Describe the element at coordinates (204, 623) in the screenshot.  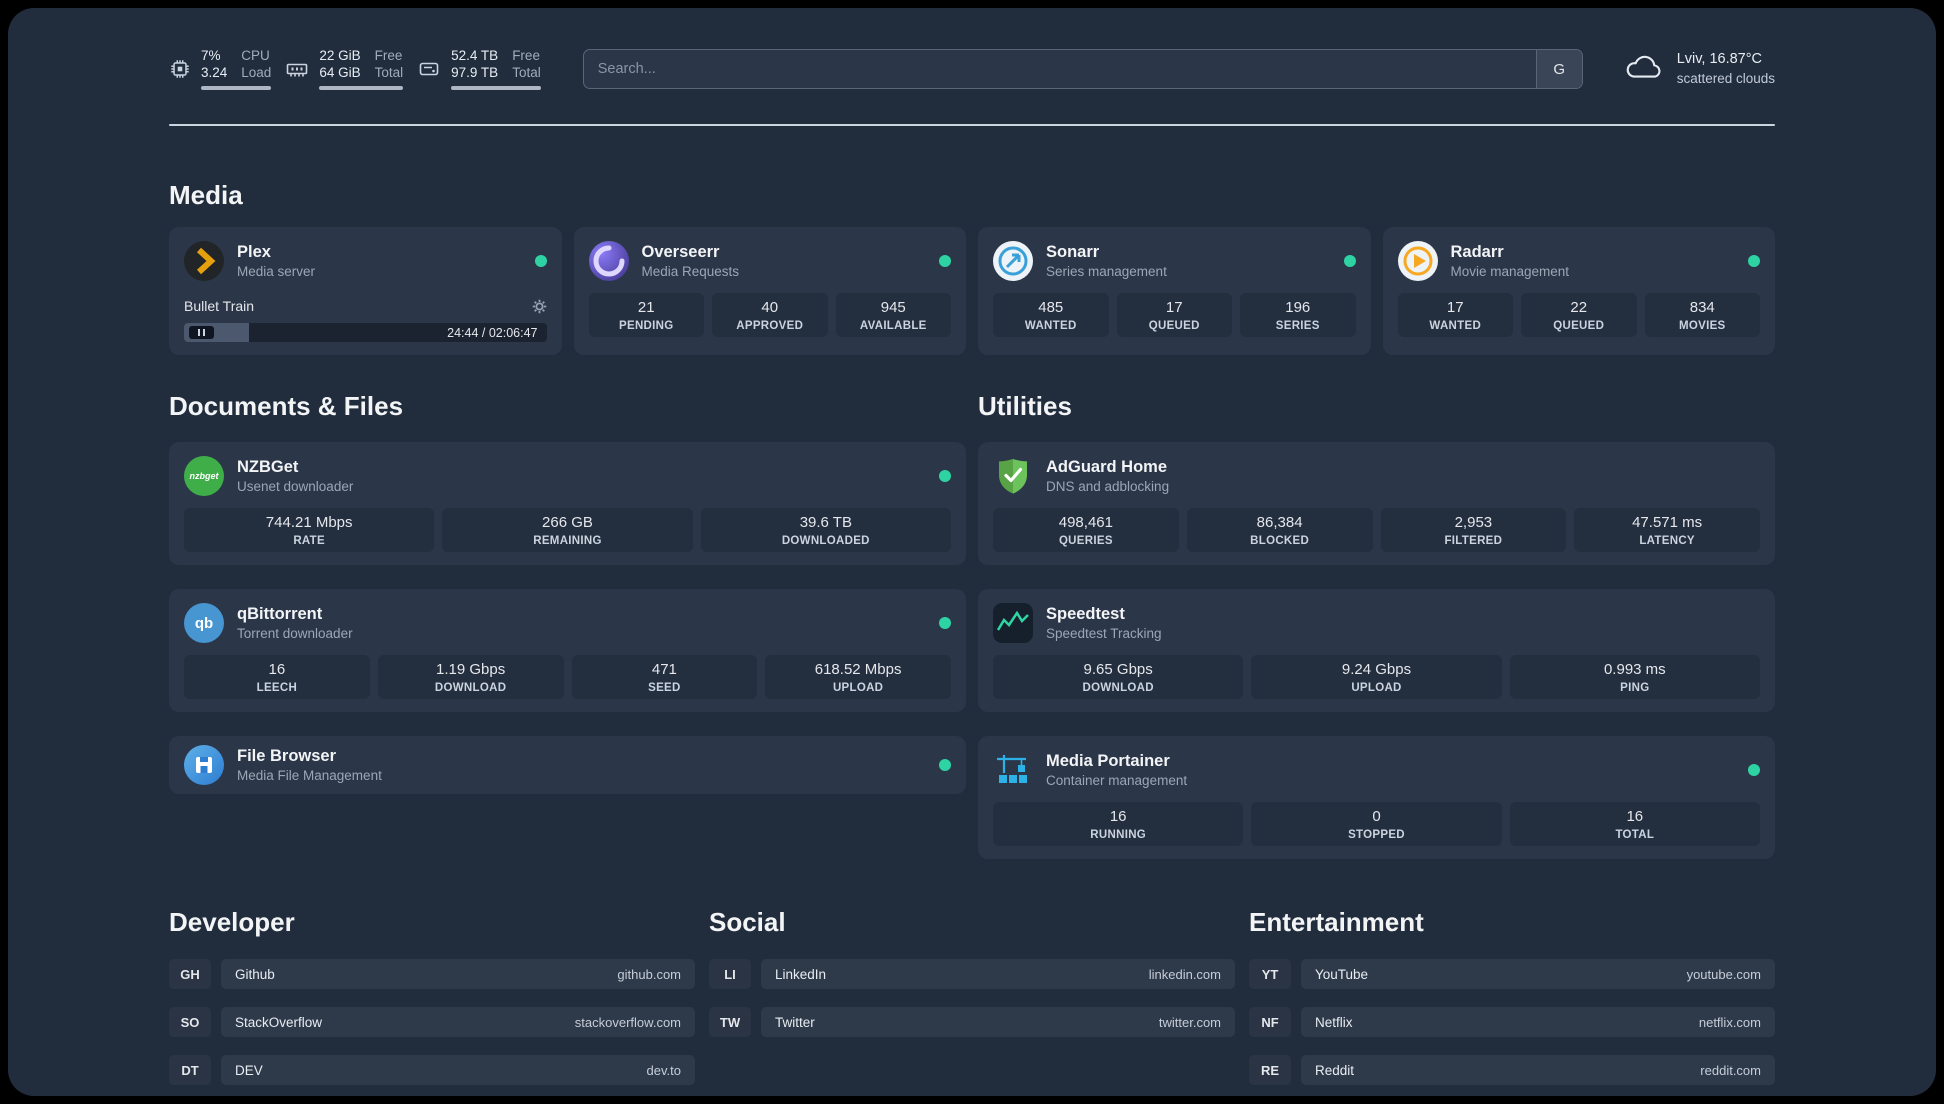
I see `qbittorrent-icon: qb` at that location.